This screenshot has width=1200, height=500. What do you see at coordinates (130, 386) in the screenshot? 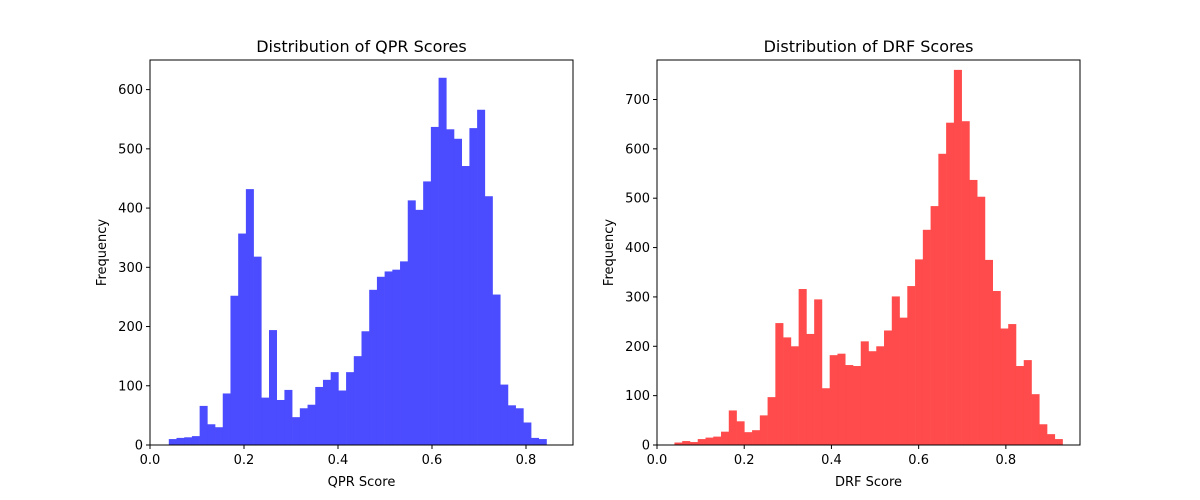
I see `qpr-y-tick-label: 100` at bounding box center [130, 386].